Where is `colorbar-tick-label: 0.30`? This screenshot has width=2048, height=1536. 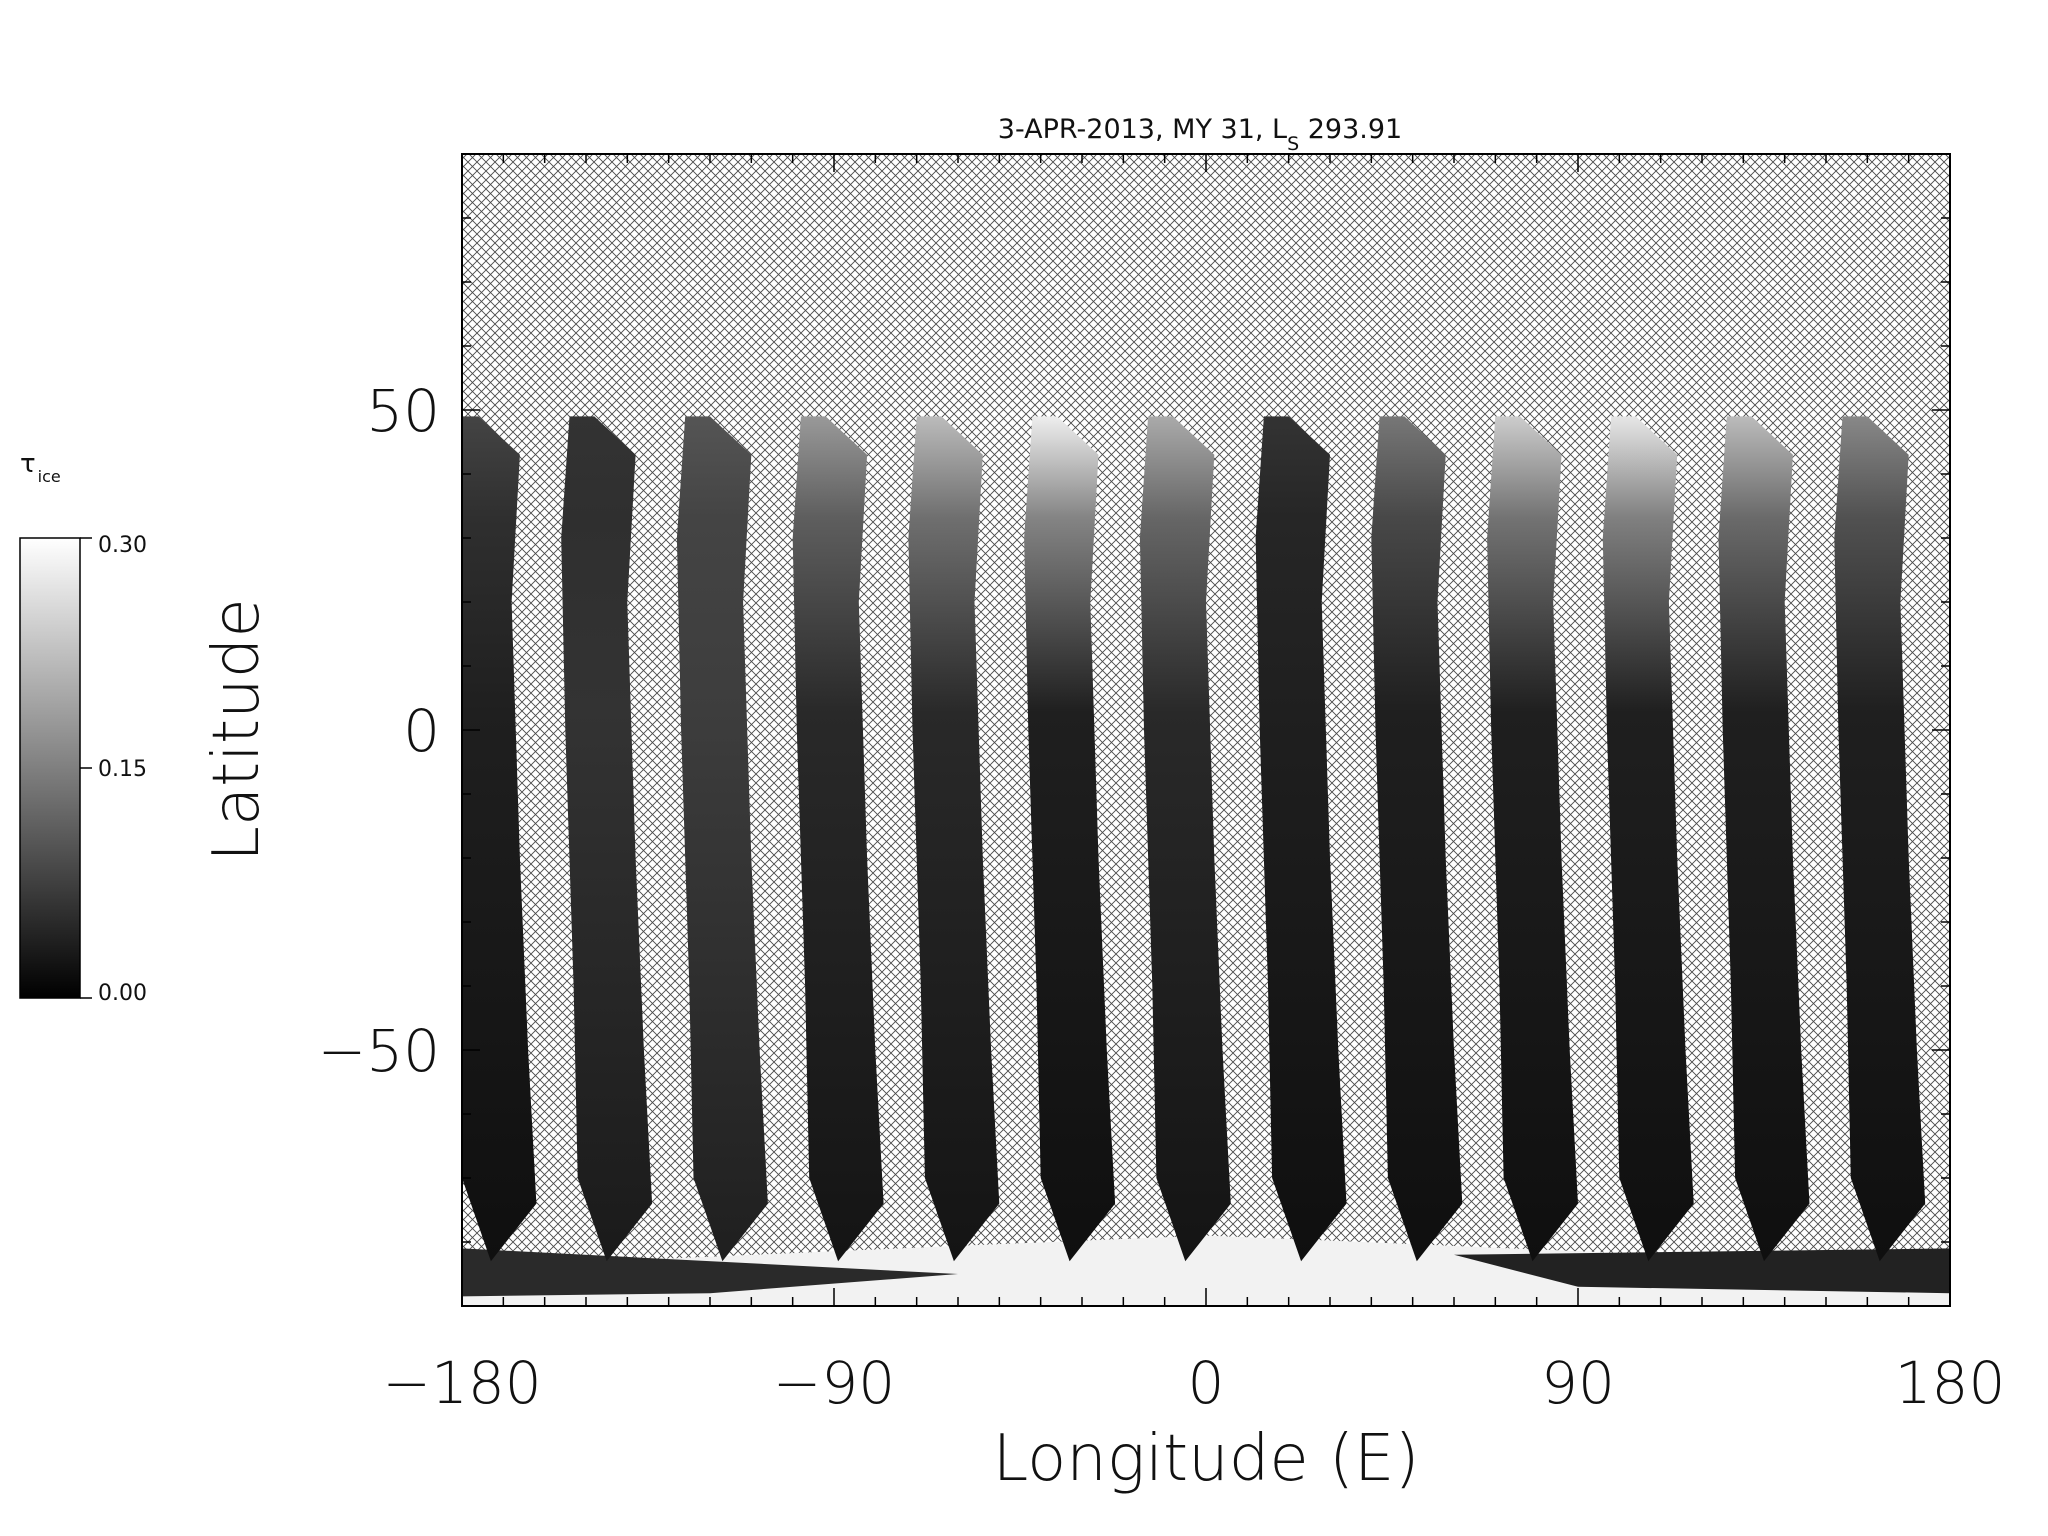
colorbar-tick-label: 0.30 is located at coordinates (122, 545).